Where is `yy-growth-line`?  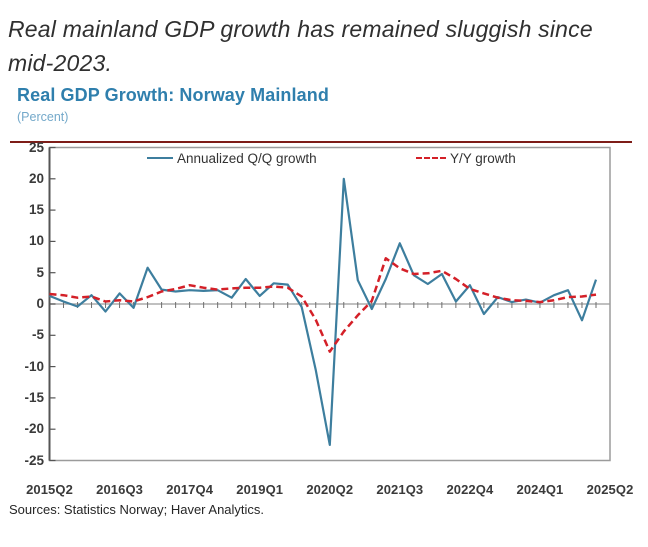
yy-growth-line is located at coordinates (323, 305).